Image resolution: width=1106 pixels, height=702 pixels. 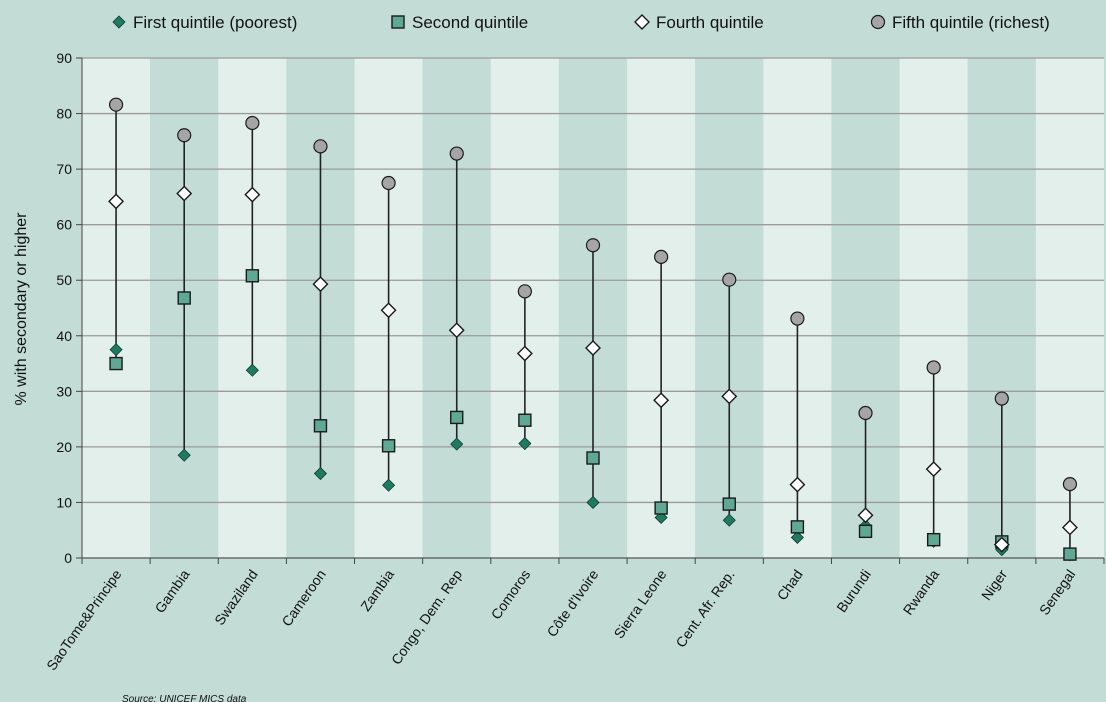 What do you see at coordinates (64, 169) in the screenshot?
I see `y-tick-label: 70` at bounding box center [64, 169].